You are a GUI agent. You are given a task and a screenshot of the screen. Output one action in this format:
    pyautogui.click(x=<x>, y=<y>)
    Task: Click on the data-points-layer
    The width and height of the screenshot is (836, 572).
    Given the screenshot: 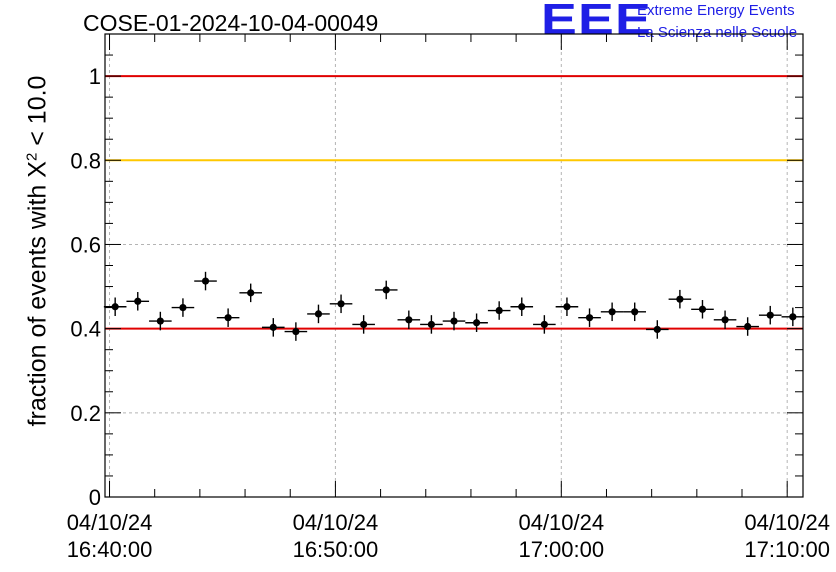 What is the action you would take?
    pyautogui.click(x=454, y=306)
    